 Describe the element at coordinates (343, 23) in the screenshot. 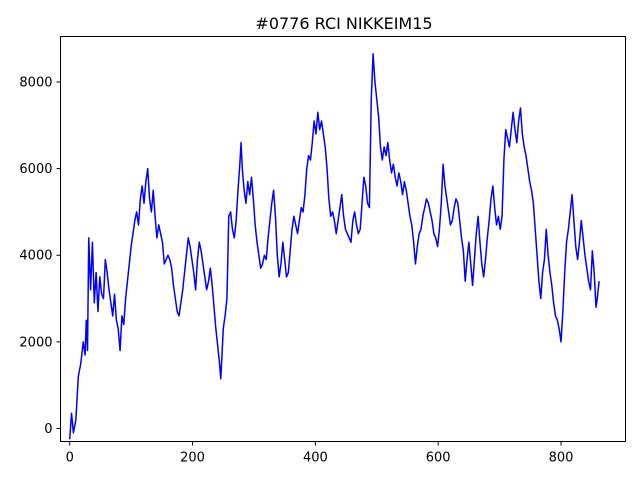

I see `chart-title: #0776 RCI NIKKEIM15` at that location.